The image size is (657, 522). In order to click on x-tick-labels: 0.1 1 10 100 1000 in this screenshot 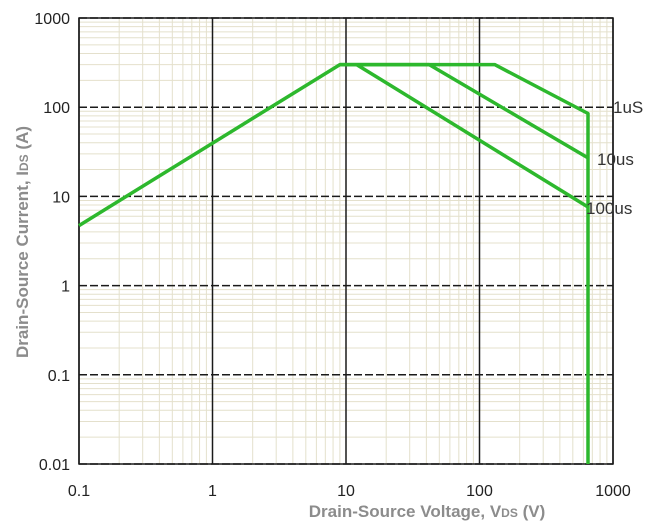, I will do `click(349, 491)`.